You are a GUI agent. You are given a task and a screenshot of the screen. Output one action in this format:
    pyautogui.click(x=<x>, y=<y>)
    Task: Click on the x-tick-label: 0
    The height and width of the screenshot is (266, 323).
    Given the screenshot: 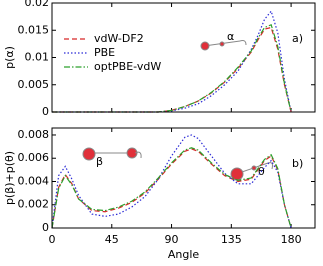 What is the action you would take?
    pyautogui.click(x=52, y=239)
    